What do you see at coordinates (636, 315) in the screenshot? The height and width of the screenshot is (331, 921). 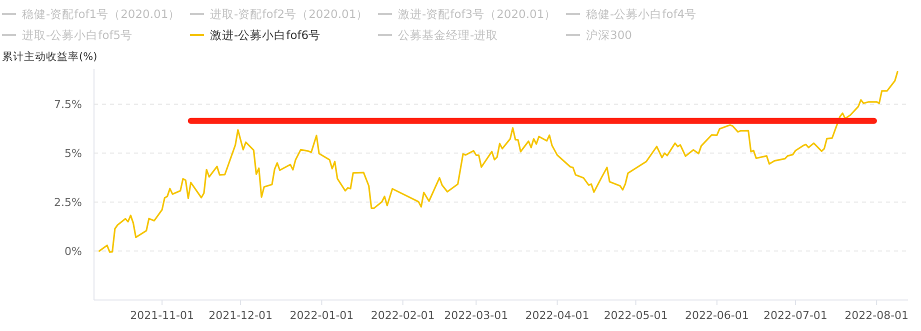 I see `x-tick-label: 2022-05-01` at bounding box center [636, 315].